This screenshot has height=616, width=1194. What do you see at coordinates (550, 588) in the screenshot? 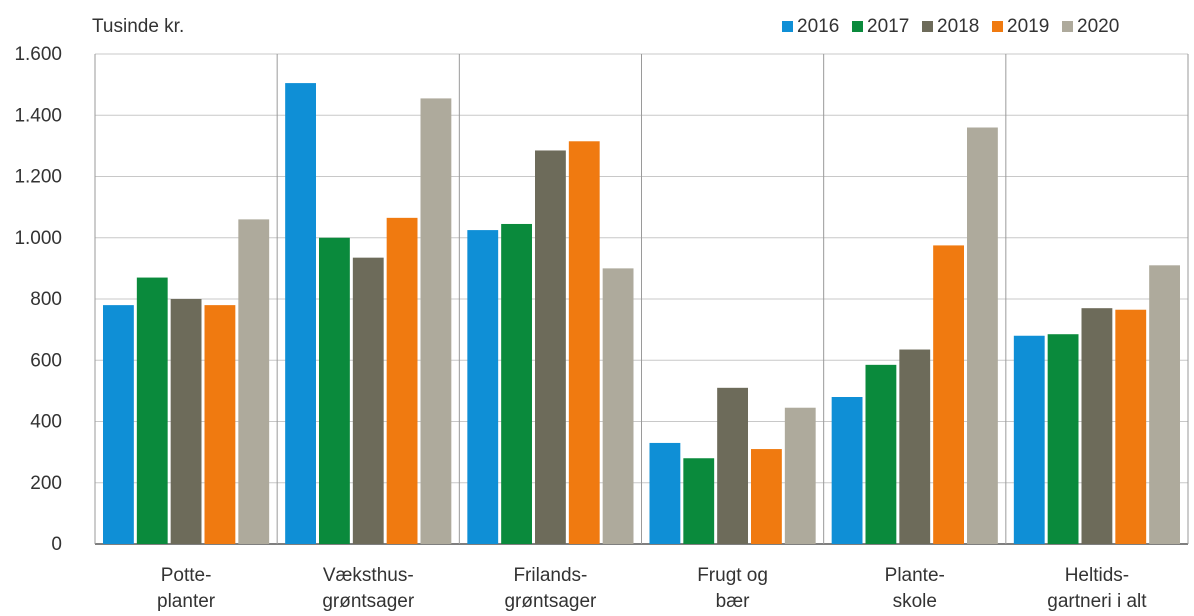
I see `x-category-label: Frilands-grøntsager` at bounding box center [550, 588].